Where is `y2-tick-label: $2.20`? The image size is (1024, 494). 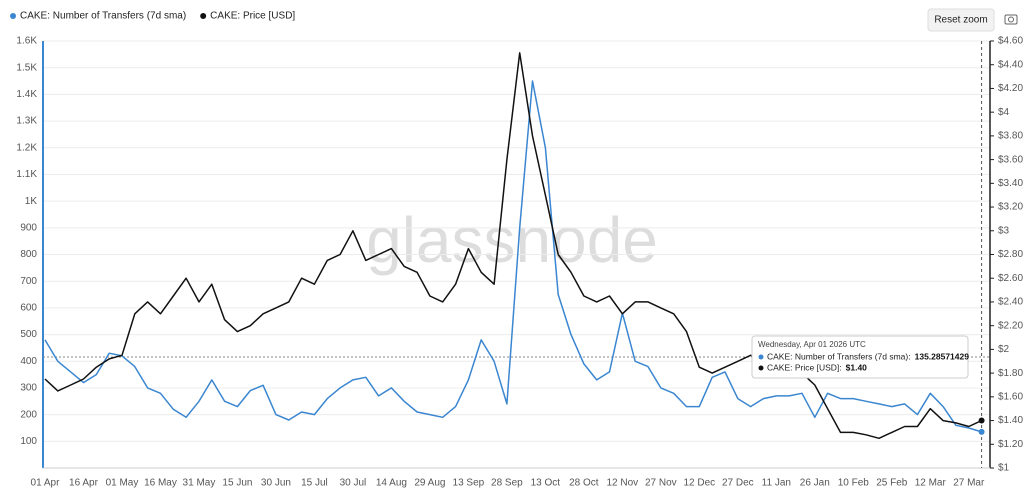
y2-tick-label: $2.20 is located at coordinates (1010, 325).